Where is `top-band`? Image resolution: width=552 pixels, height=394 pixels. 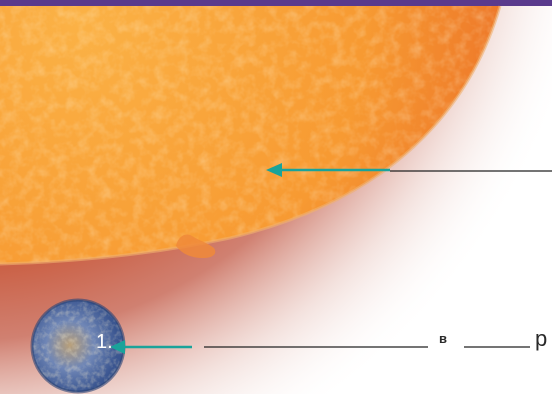
top-band is located at coordinates (276, 3).